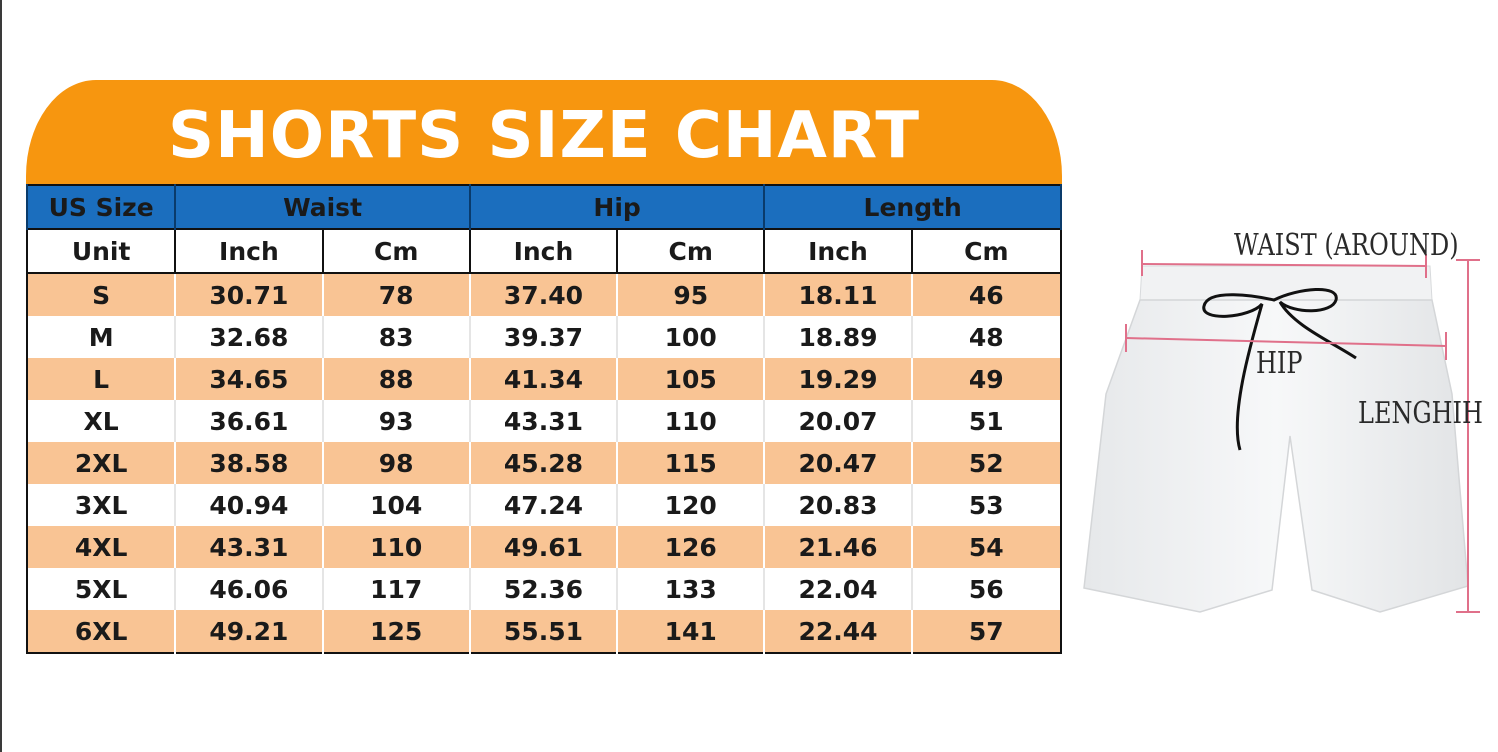 This screenshot has width=1498, height=752. Describe the element at coordinates (1276, 456) in the screenshot. I see `shorts-body` at that location.